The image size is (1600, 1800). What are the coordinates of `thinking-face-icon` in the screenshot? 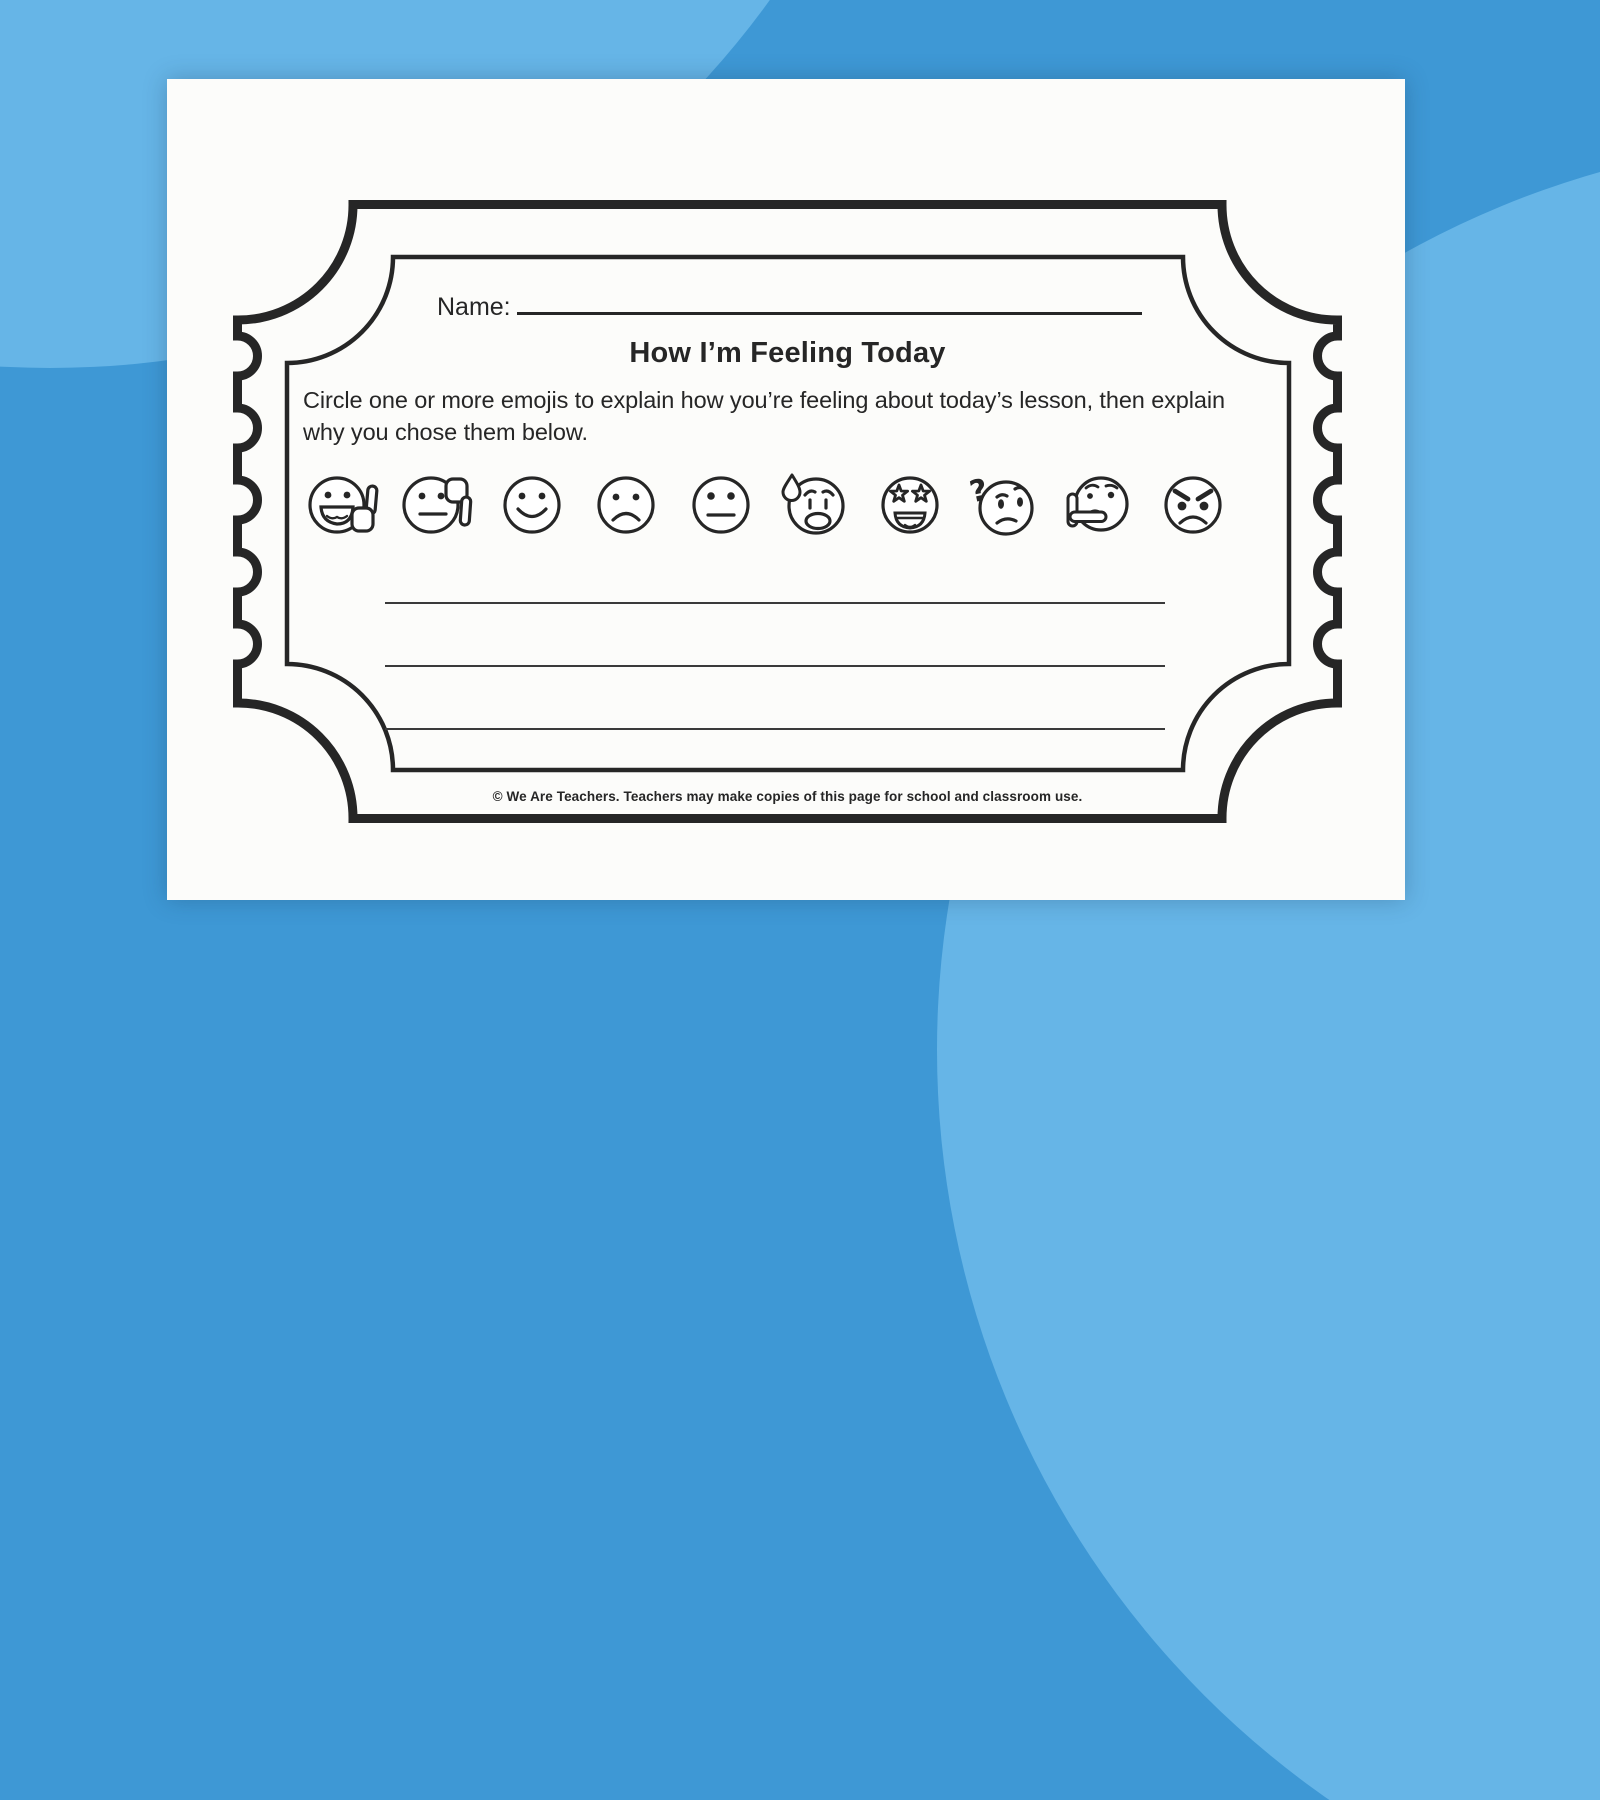 It's located at (1099, 503).